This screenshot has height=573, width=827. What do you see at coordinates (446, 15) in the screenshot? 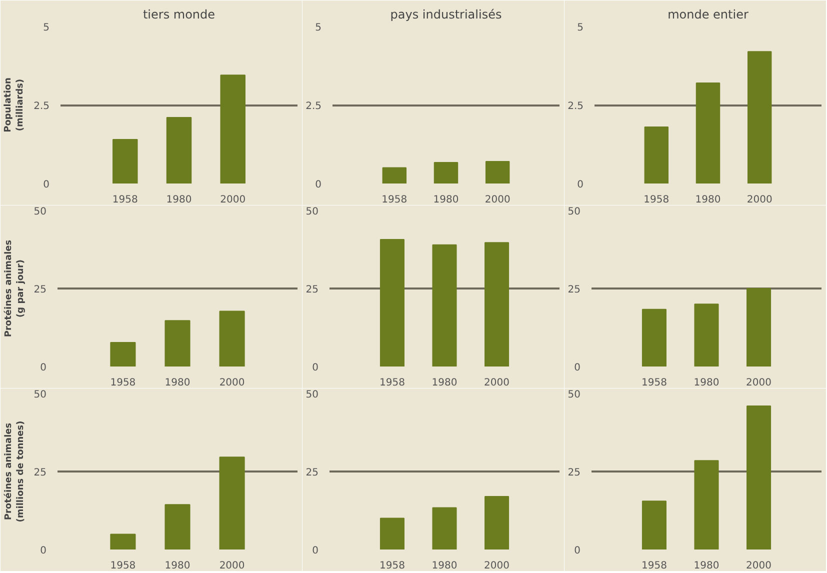
I see `chart-title: pays industrialisés` at bounding box center [446, 15].